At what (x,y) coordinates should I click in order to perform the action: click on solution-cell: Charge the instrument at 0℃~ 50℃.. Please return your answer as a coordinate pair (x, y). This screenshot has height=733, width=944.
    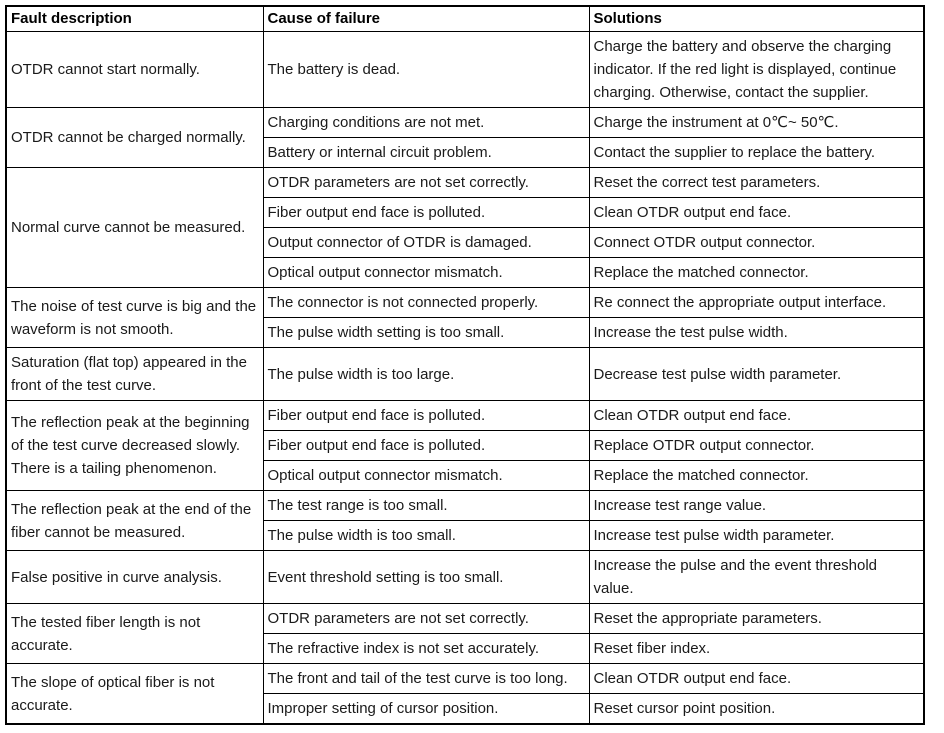
    Looking at the image, I should click on (756, 122).